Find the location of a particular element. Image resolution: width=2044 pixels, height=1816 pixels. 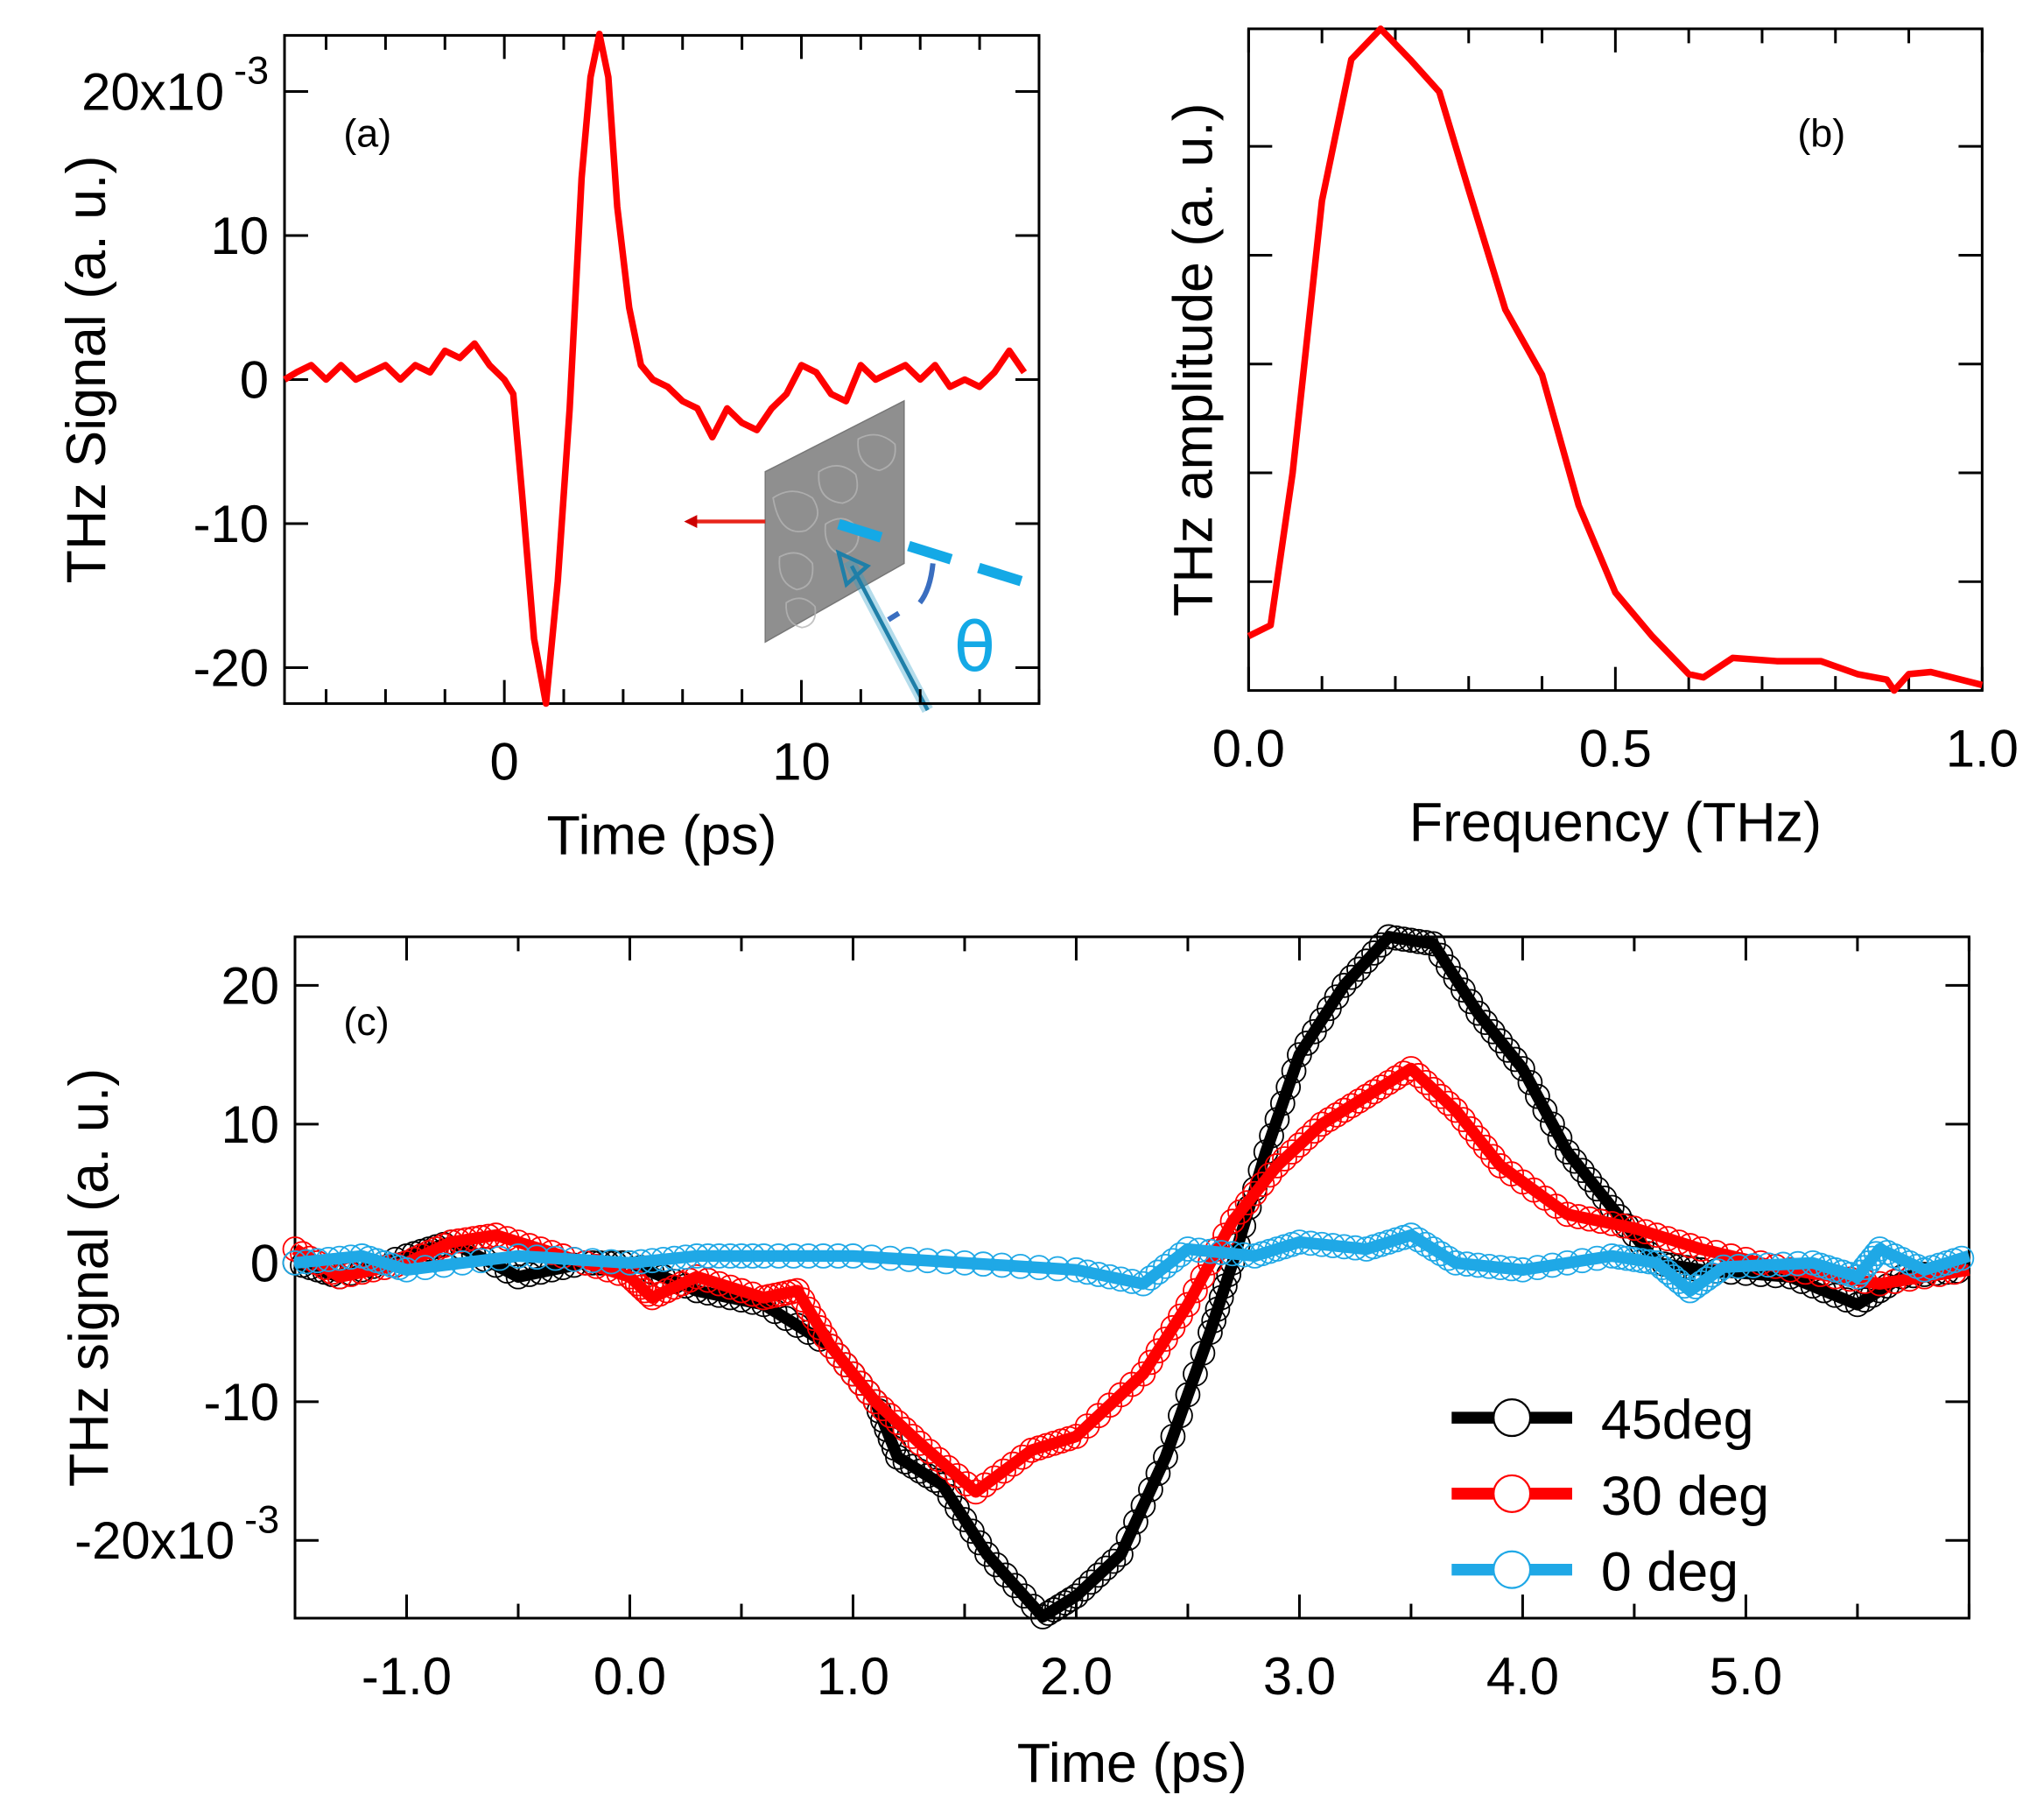

y-tick-label: 10 is located at coordinates (239, 236).